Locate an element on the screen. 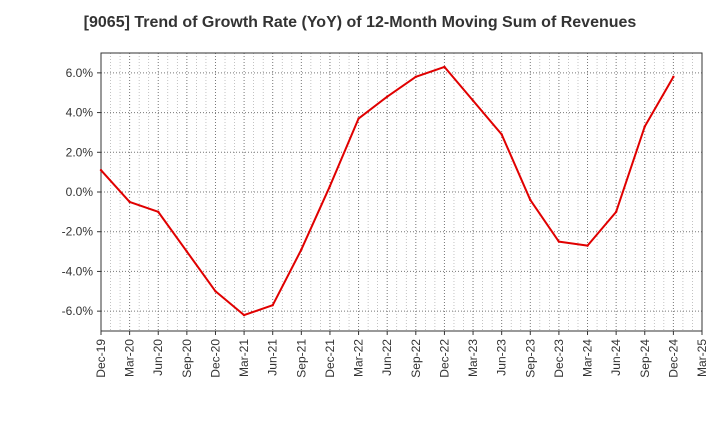  y-tick-label: 6.0% is located at coordinates (80, 73).